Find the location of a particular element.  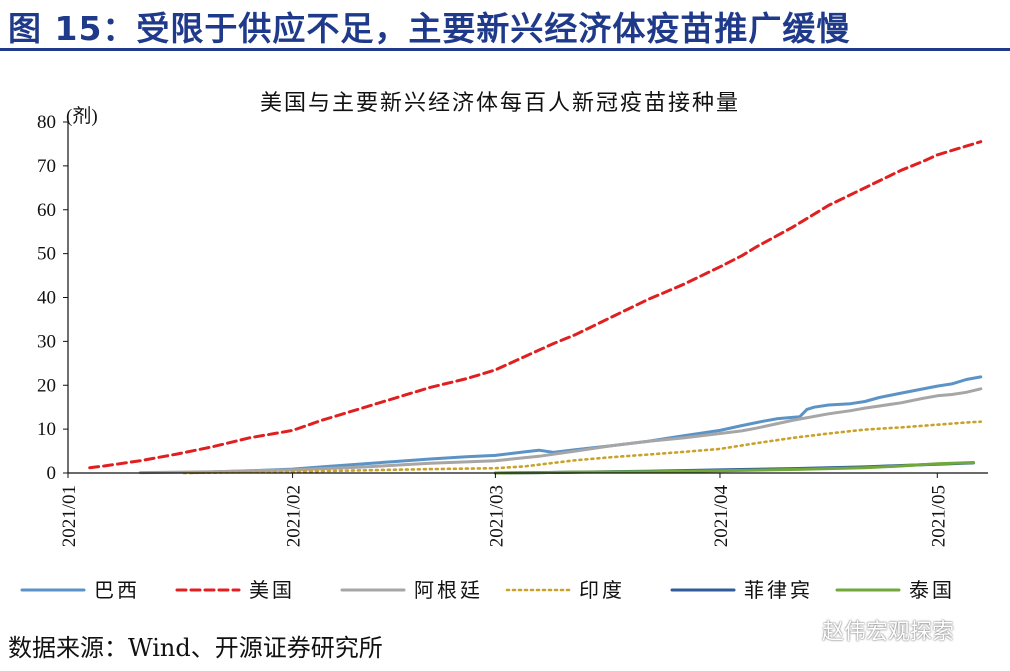

title-rule is located at coordinates (505, 49).